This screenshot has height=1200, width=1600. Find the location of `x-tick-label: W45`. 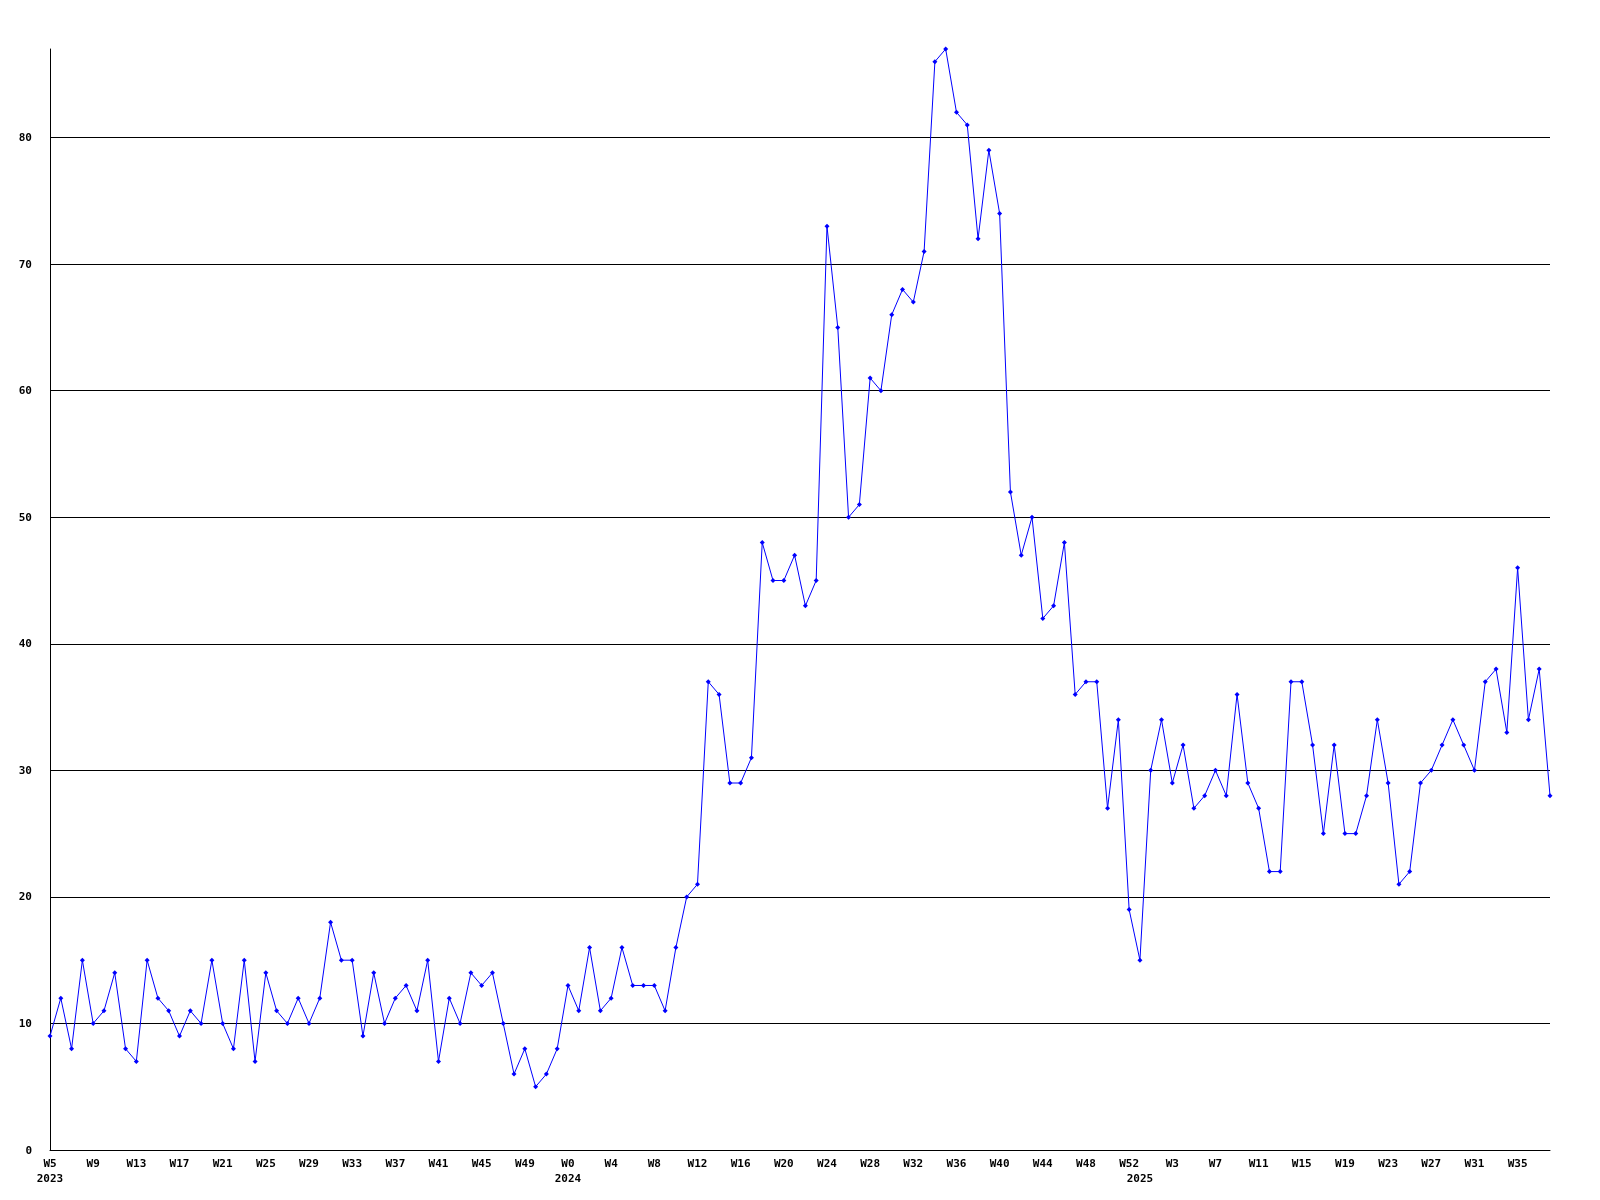

x-tick-label: W45 is located at coordinates (481, 1163).